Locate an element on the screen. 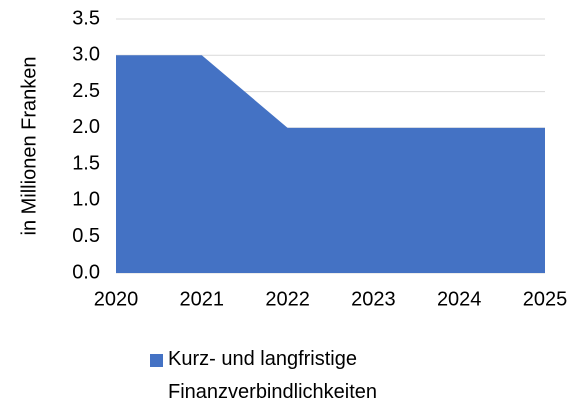 The image size is (581, 405). y-axis-label: in Millionen Franken is located at coordinates (29, 146).